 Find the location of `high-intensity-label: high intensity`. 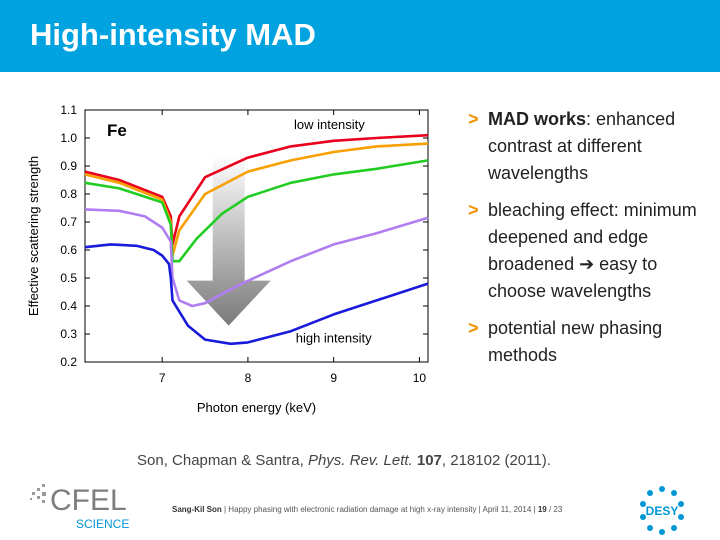

high-intensity-label: high intensity is located at coordinates (334, 337).